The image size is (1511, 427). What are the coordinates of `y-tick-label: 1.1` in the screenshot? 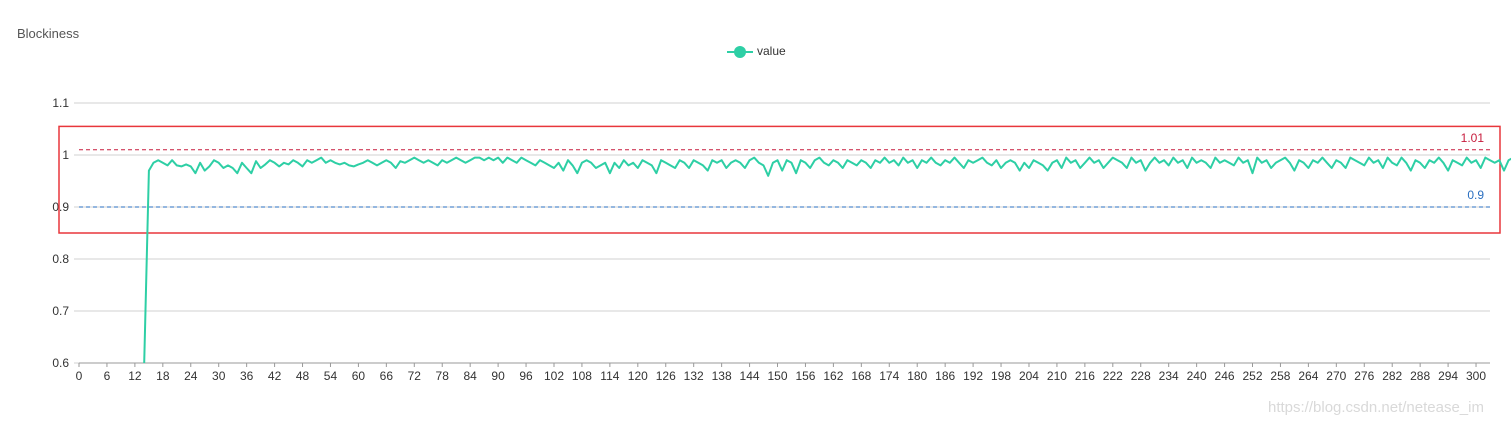 It's located at (60, 103).